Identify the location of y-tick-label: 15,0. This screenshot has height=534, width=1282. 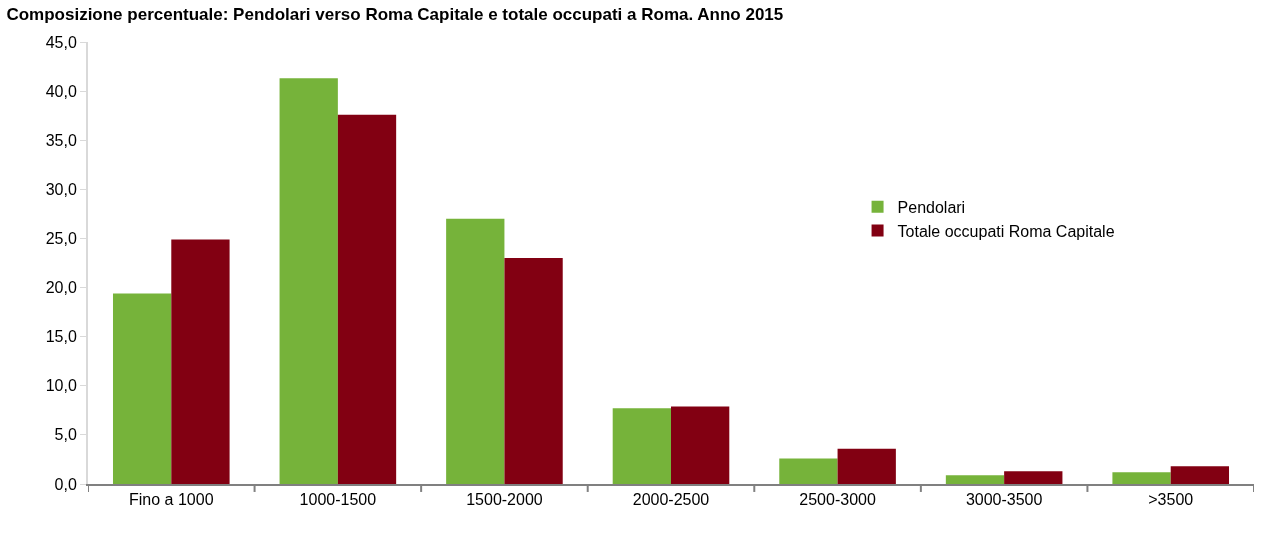
(61, 337).